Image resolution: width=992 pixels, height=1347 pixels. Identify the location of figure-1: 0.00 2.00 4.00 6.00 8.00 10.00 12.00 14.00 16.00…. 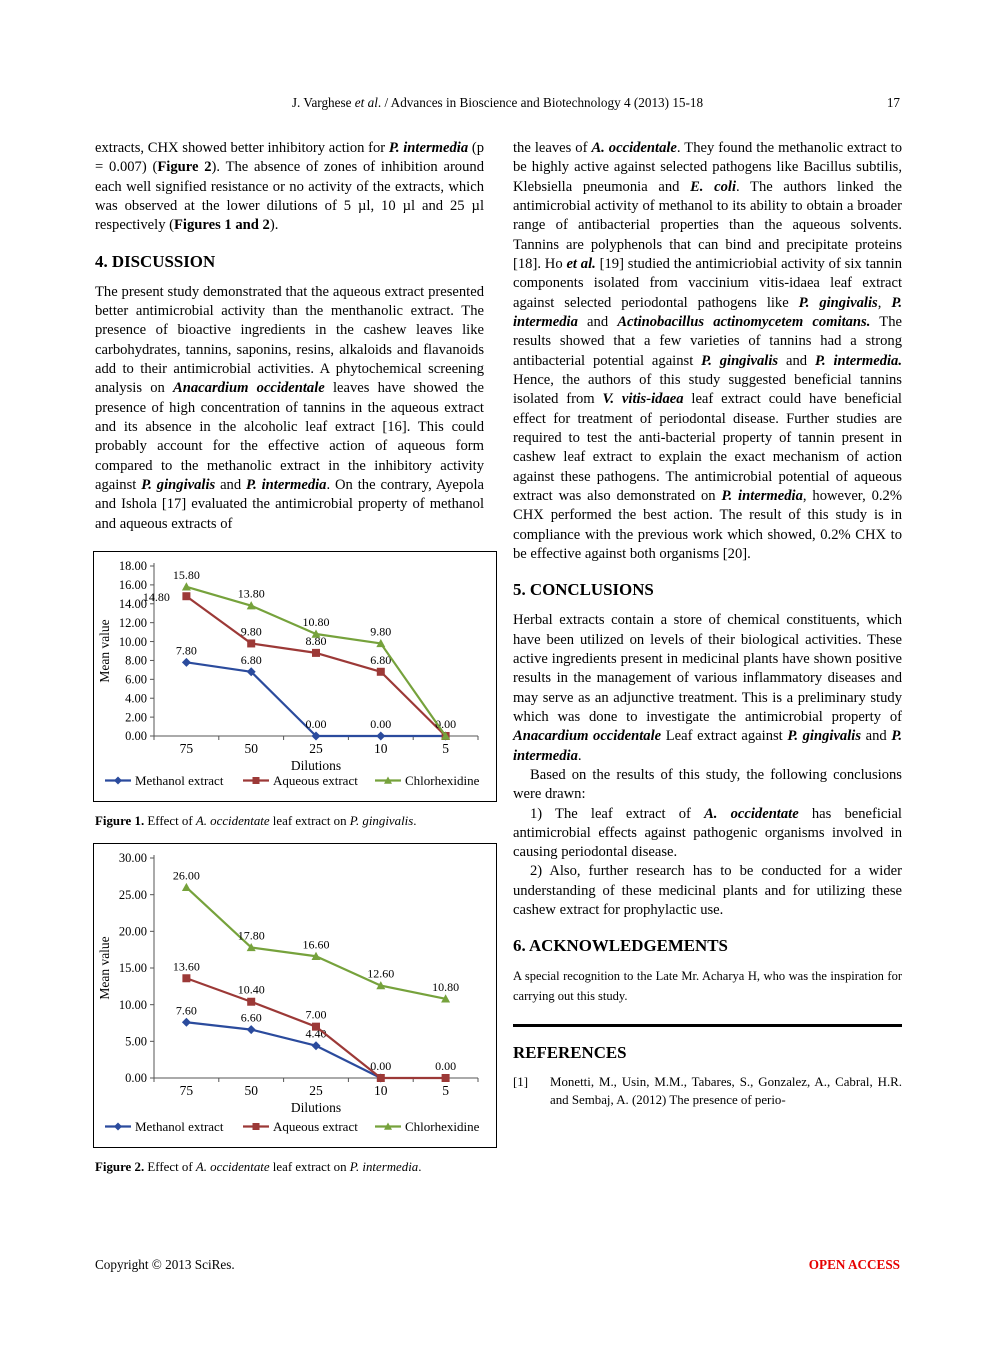
(295, 690).